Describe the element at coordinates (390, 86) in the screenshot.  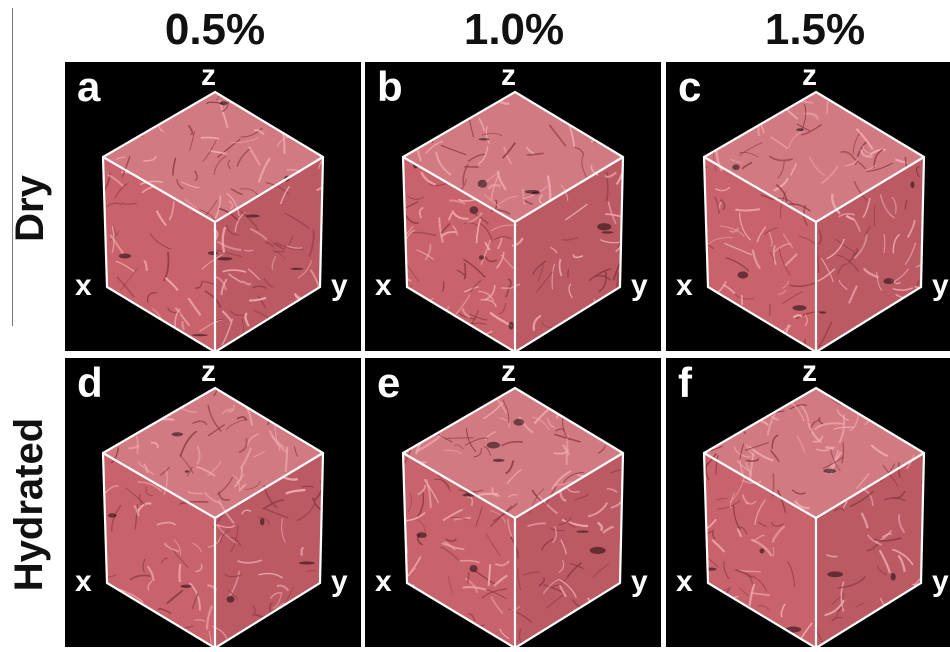
I see `panel-letter: b` at that location.